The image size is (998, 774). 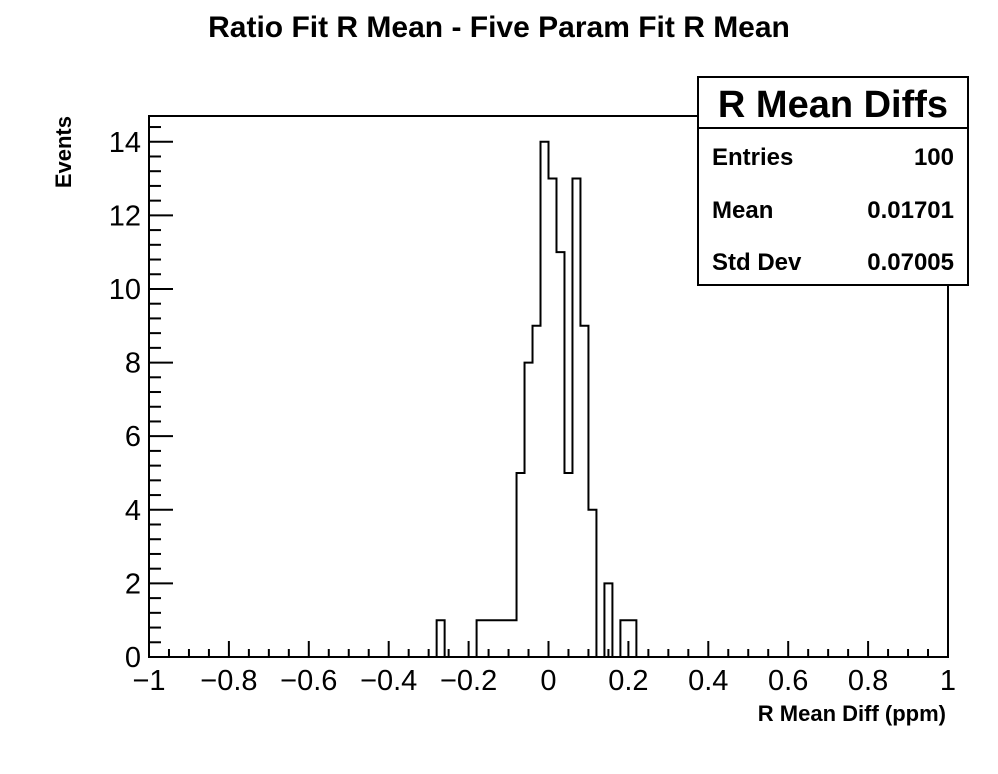 I want to click on y-tick-label: 10, so click(x=125, y=290).